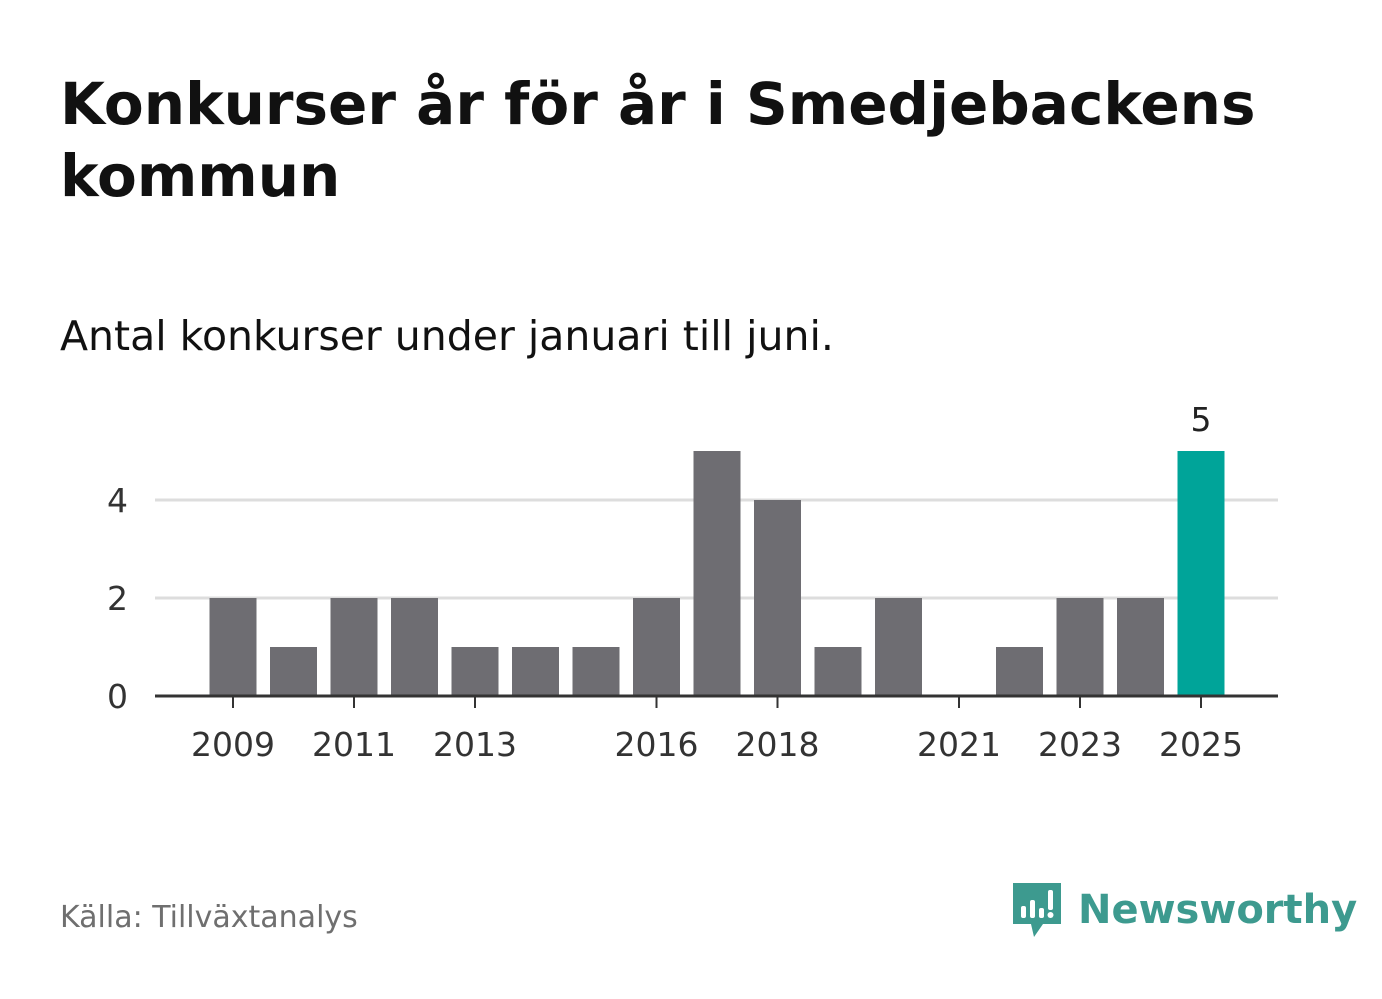 This screenshot has height=999, width=1382. I want to click on x-tick-label: 2016, so click(657, 744).